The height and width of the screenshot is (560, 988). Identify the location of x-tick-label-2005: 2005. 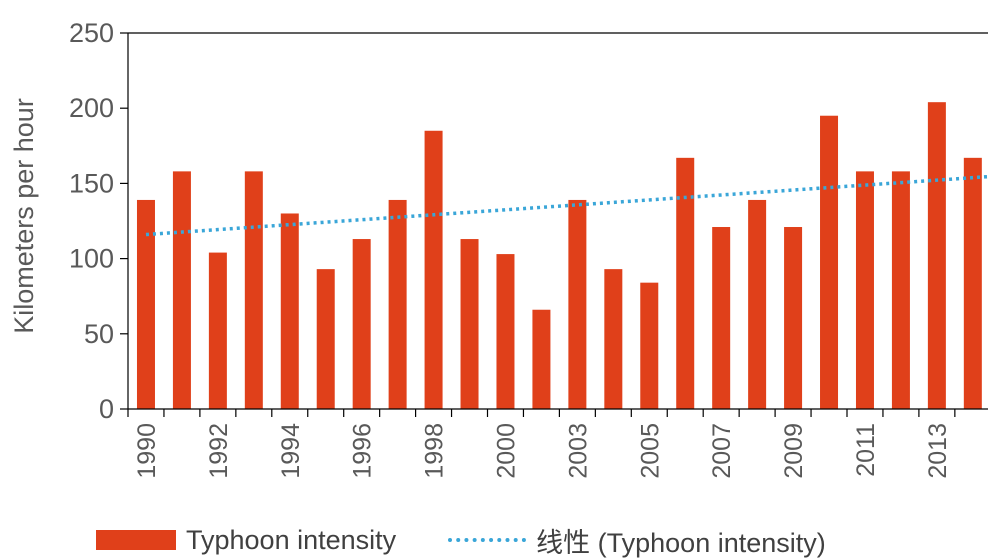
(650, 451).